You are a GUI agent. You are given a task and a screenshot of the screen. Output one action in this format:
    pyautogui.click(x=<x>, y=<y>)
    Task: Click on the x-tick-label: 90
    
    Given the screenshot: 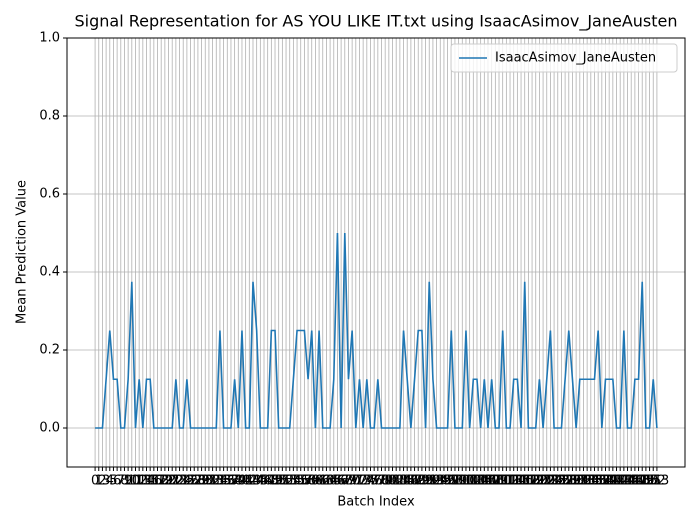 What is the action you would take?
    pyautogui.click(x=425, y=481)
    